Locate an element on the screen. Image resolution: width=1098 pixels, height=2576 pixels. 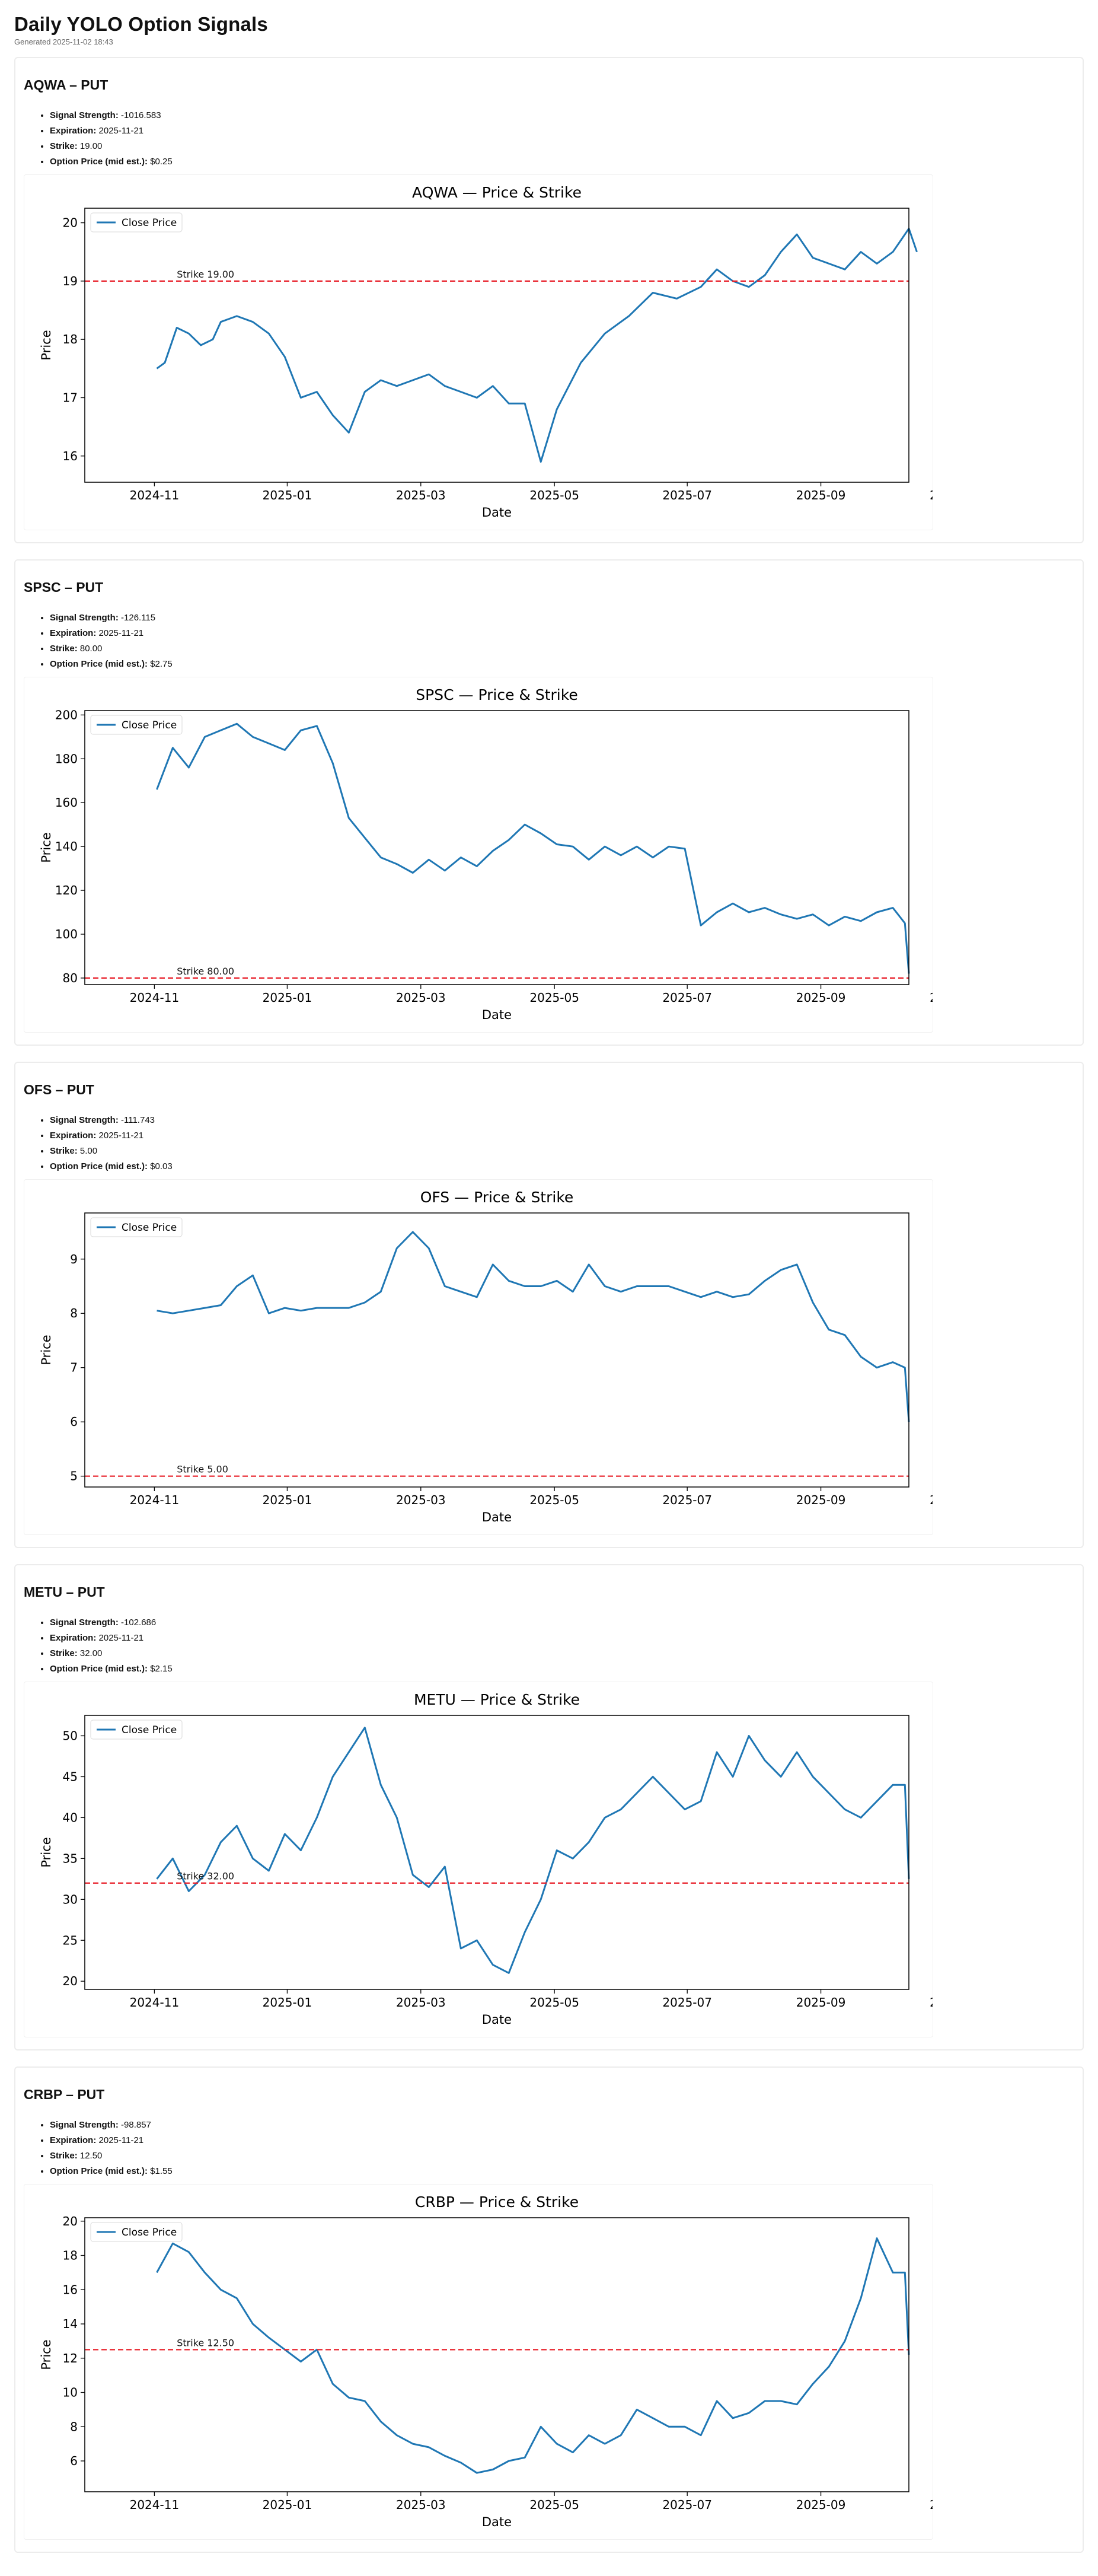
chart-title: AQWA — Price & Strike is located at coordinates (497, 192).